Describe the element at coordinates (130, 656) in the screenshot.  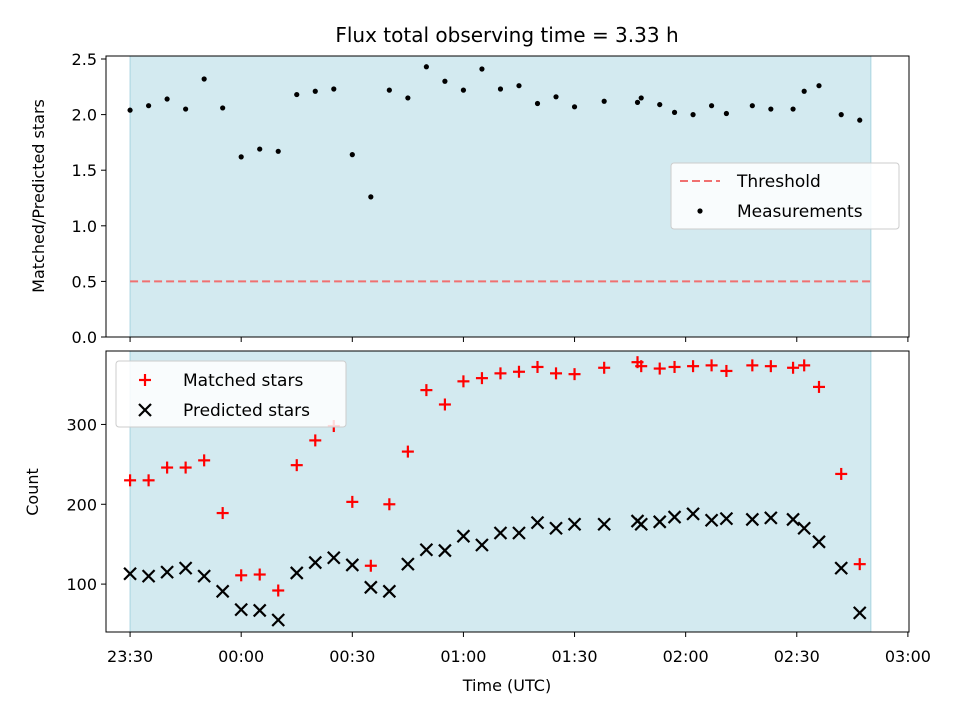
I see `time-x-tick-label: 23:30` at that location.